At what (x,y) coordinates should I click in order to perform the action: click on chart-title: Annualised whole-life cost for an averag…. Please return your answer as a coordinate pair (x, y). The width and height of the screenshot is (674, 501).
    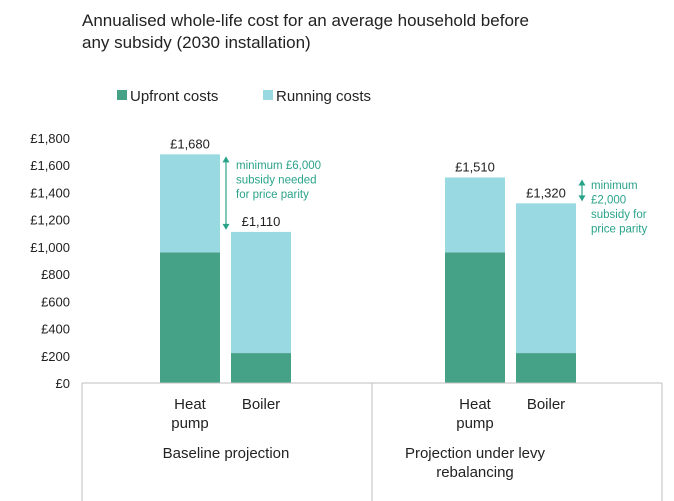
    Looking at the image, I should click on (305, 31).